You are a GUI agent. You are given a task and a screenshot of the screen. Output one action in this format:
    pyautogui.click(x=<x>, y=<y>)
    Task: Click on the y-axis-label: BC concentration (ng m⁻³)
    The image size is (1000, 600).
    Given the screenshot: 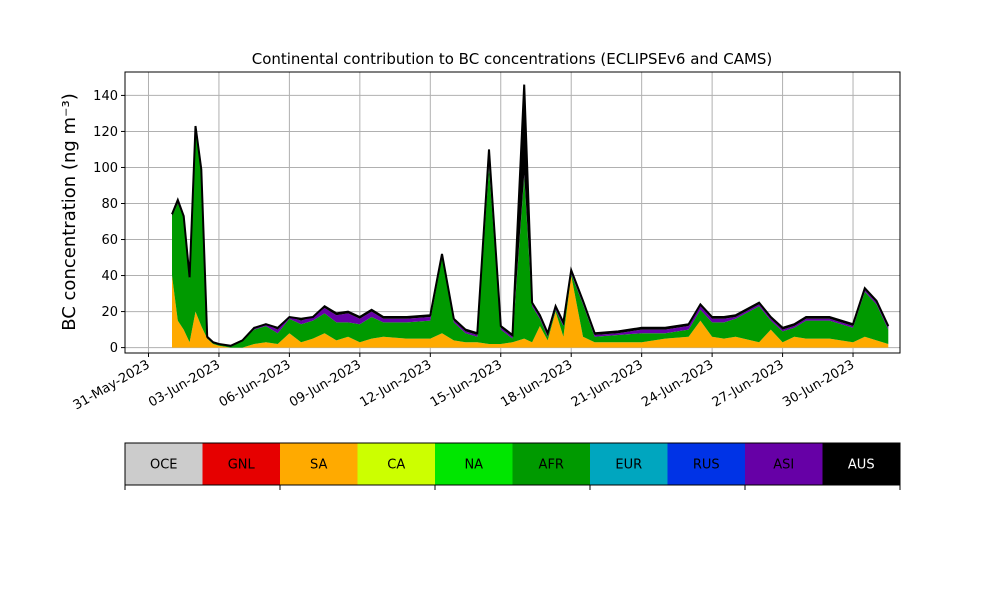 What is the action you would take?
    pyautogui.click(x=69, y=212)
    